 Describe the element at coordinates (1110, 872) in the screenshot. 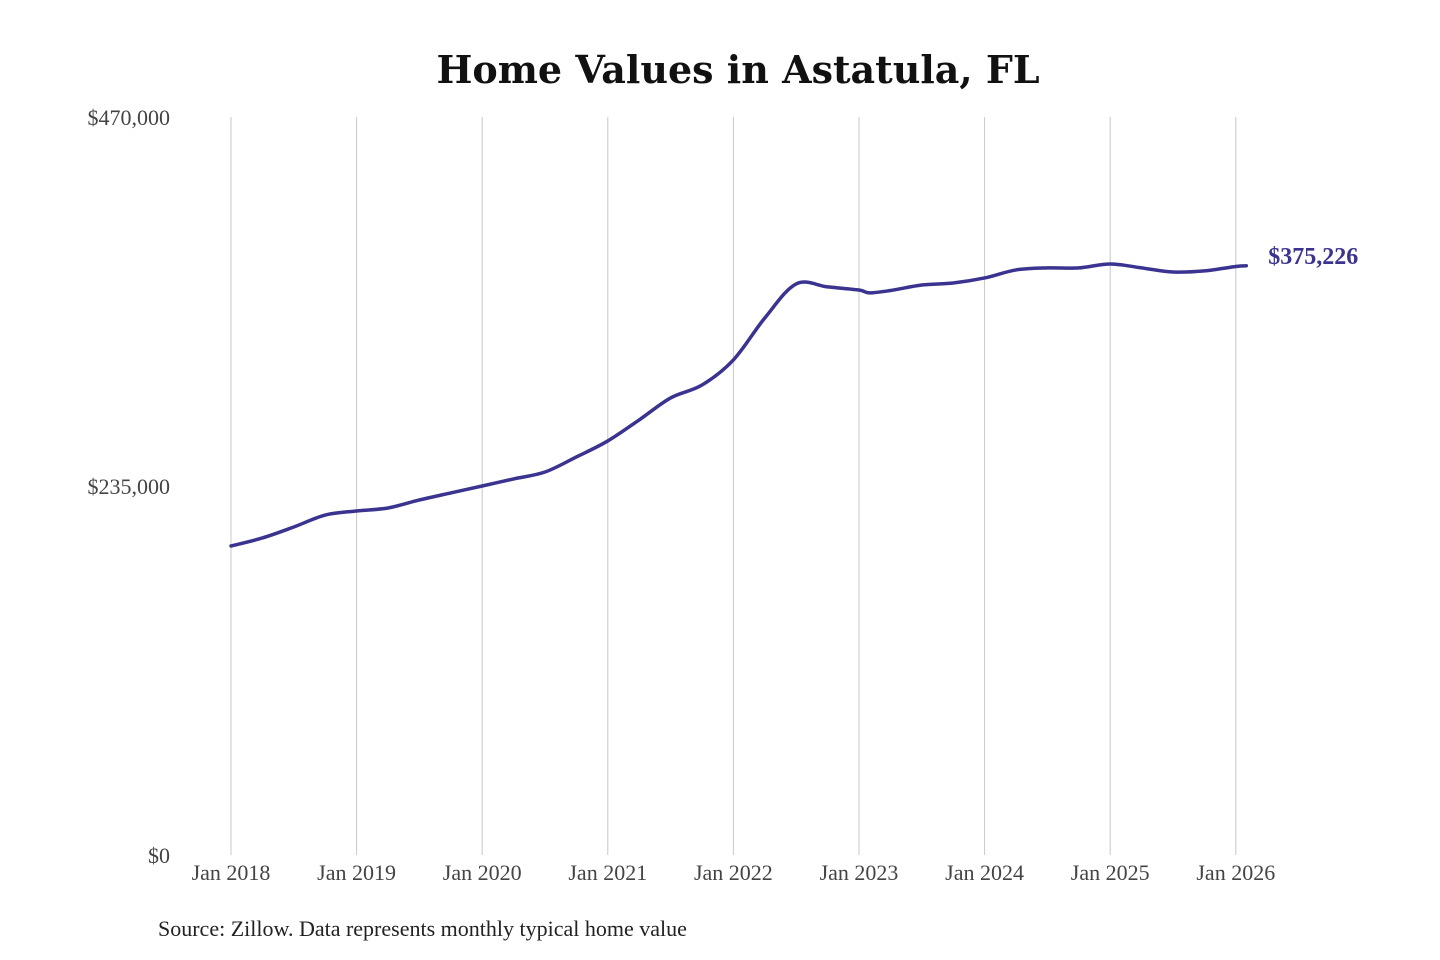

I see `x-tick-label: Jan 2025` at that location.